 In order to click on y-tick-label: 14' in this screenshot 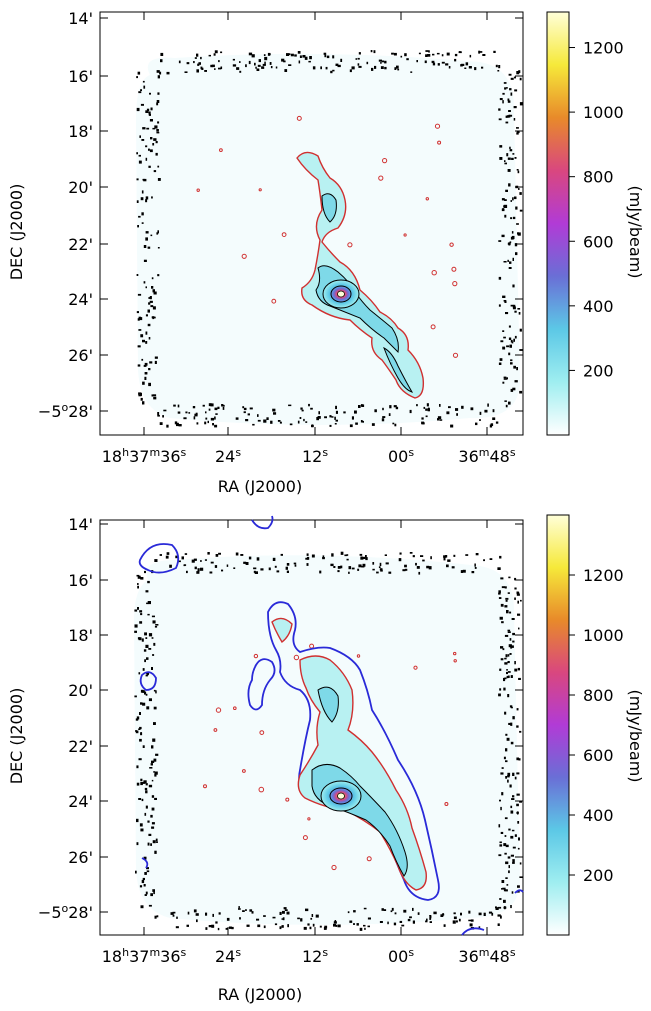, I will do `click(80, 524)`.